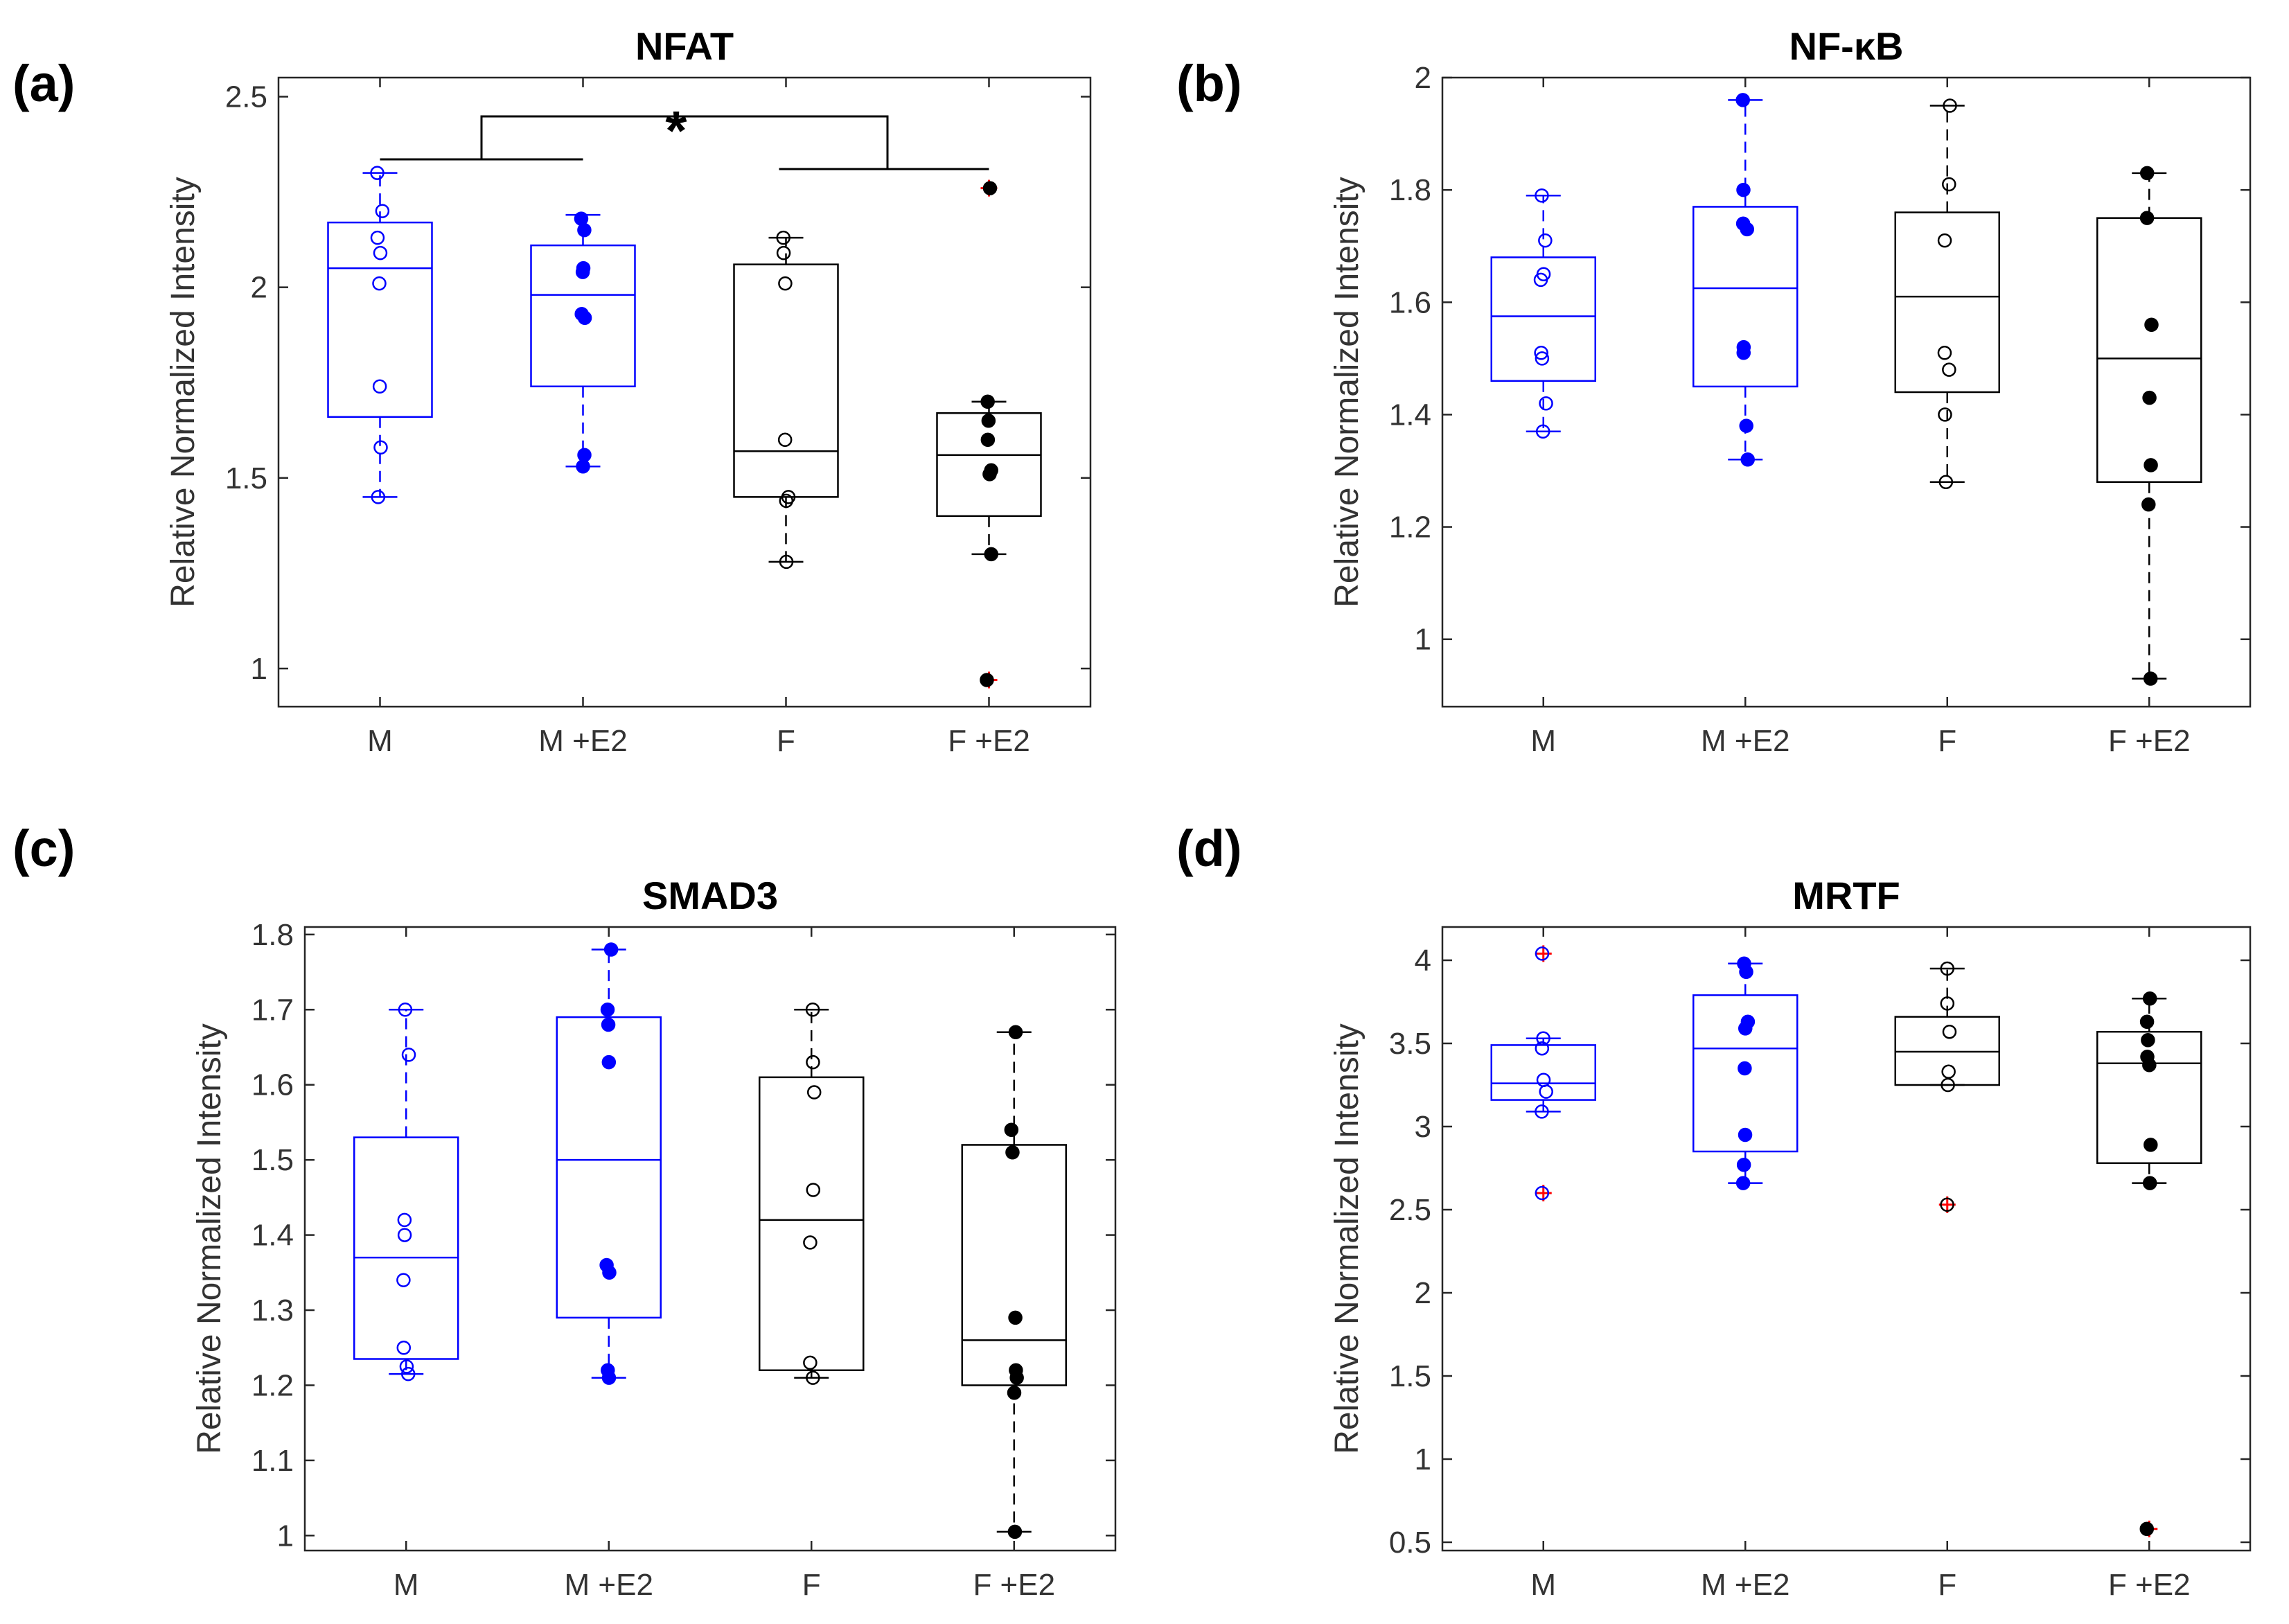  What do you see at coordinates (1423, 1127) in the screenshot?
I see `y-tick-label: 3` at bounding box center [1423, 1127].